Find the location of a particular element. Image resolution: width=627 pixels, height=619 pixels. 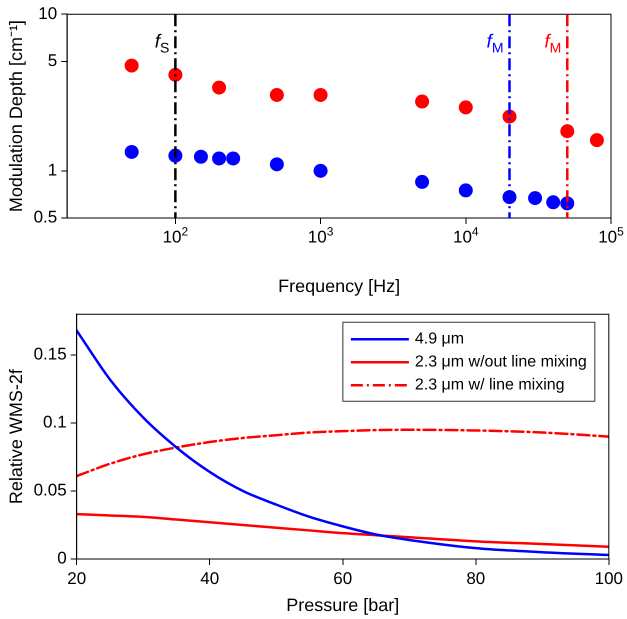

y-tick-label: 0.15 is located at coordinates (50, 354).